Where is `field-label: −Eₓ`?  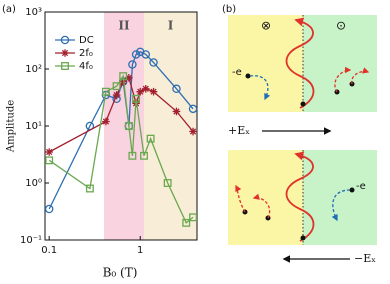 field-label: −Eₓ is located at coordinates (365, 258).